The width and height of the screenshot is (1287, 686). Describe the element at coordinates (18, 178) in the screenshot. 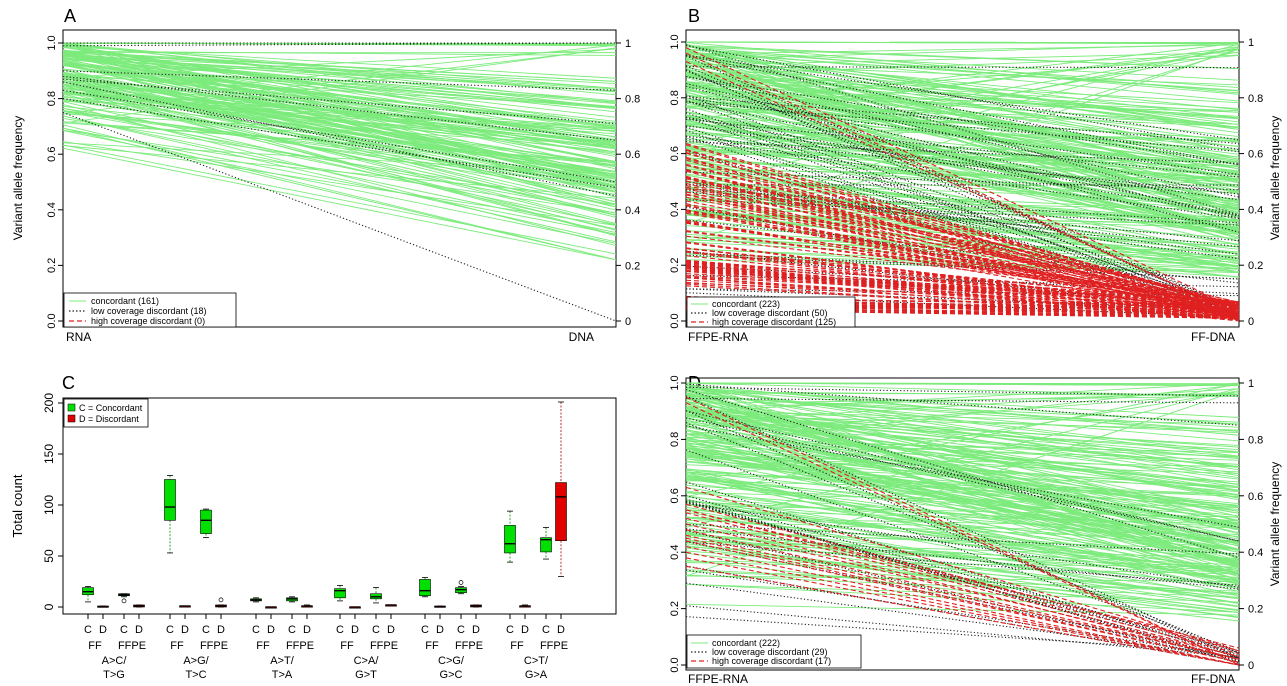

I see `panel-a-ylabel: Variant allele frequency` at that location.